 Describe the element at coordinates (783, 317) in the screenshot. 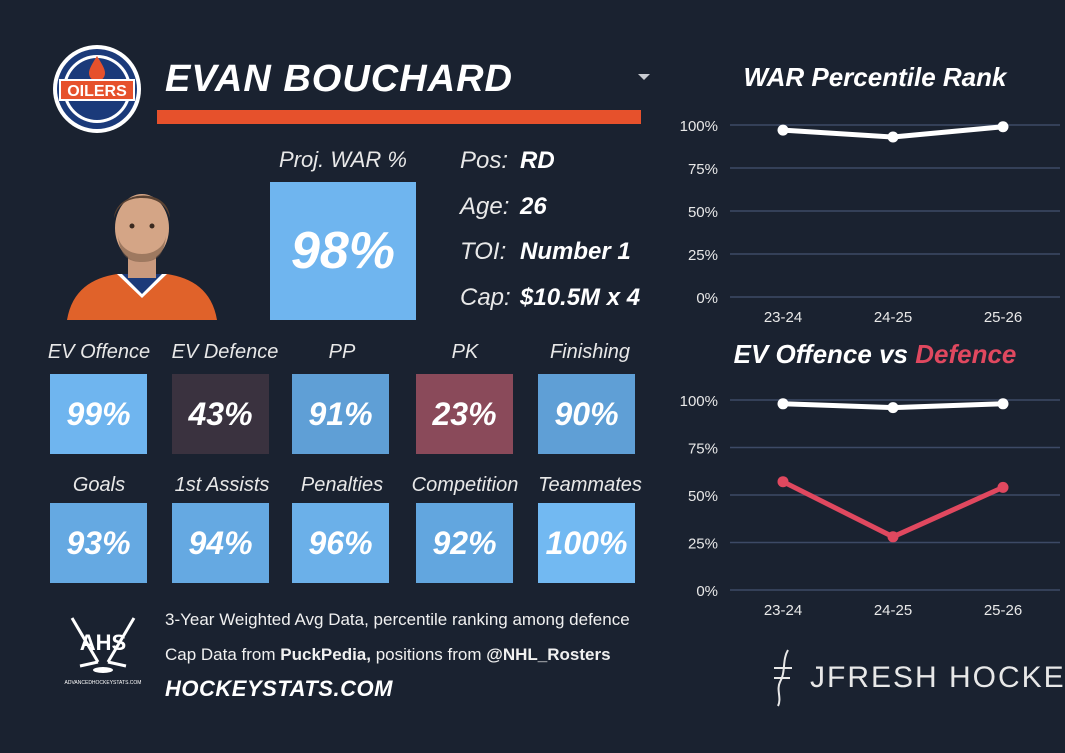

I see `war-chart-xtick-label: 23-24` at that location.